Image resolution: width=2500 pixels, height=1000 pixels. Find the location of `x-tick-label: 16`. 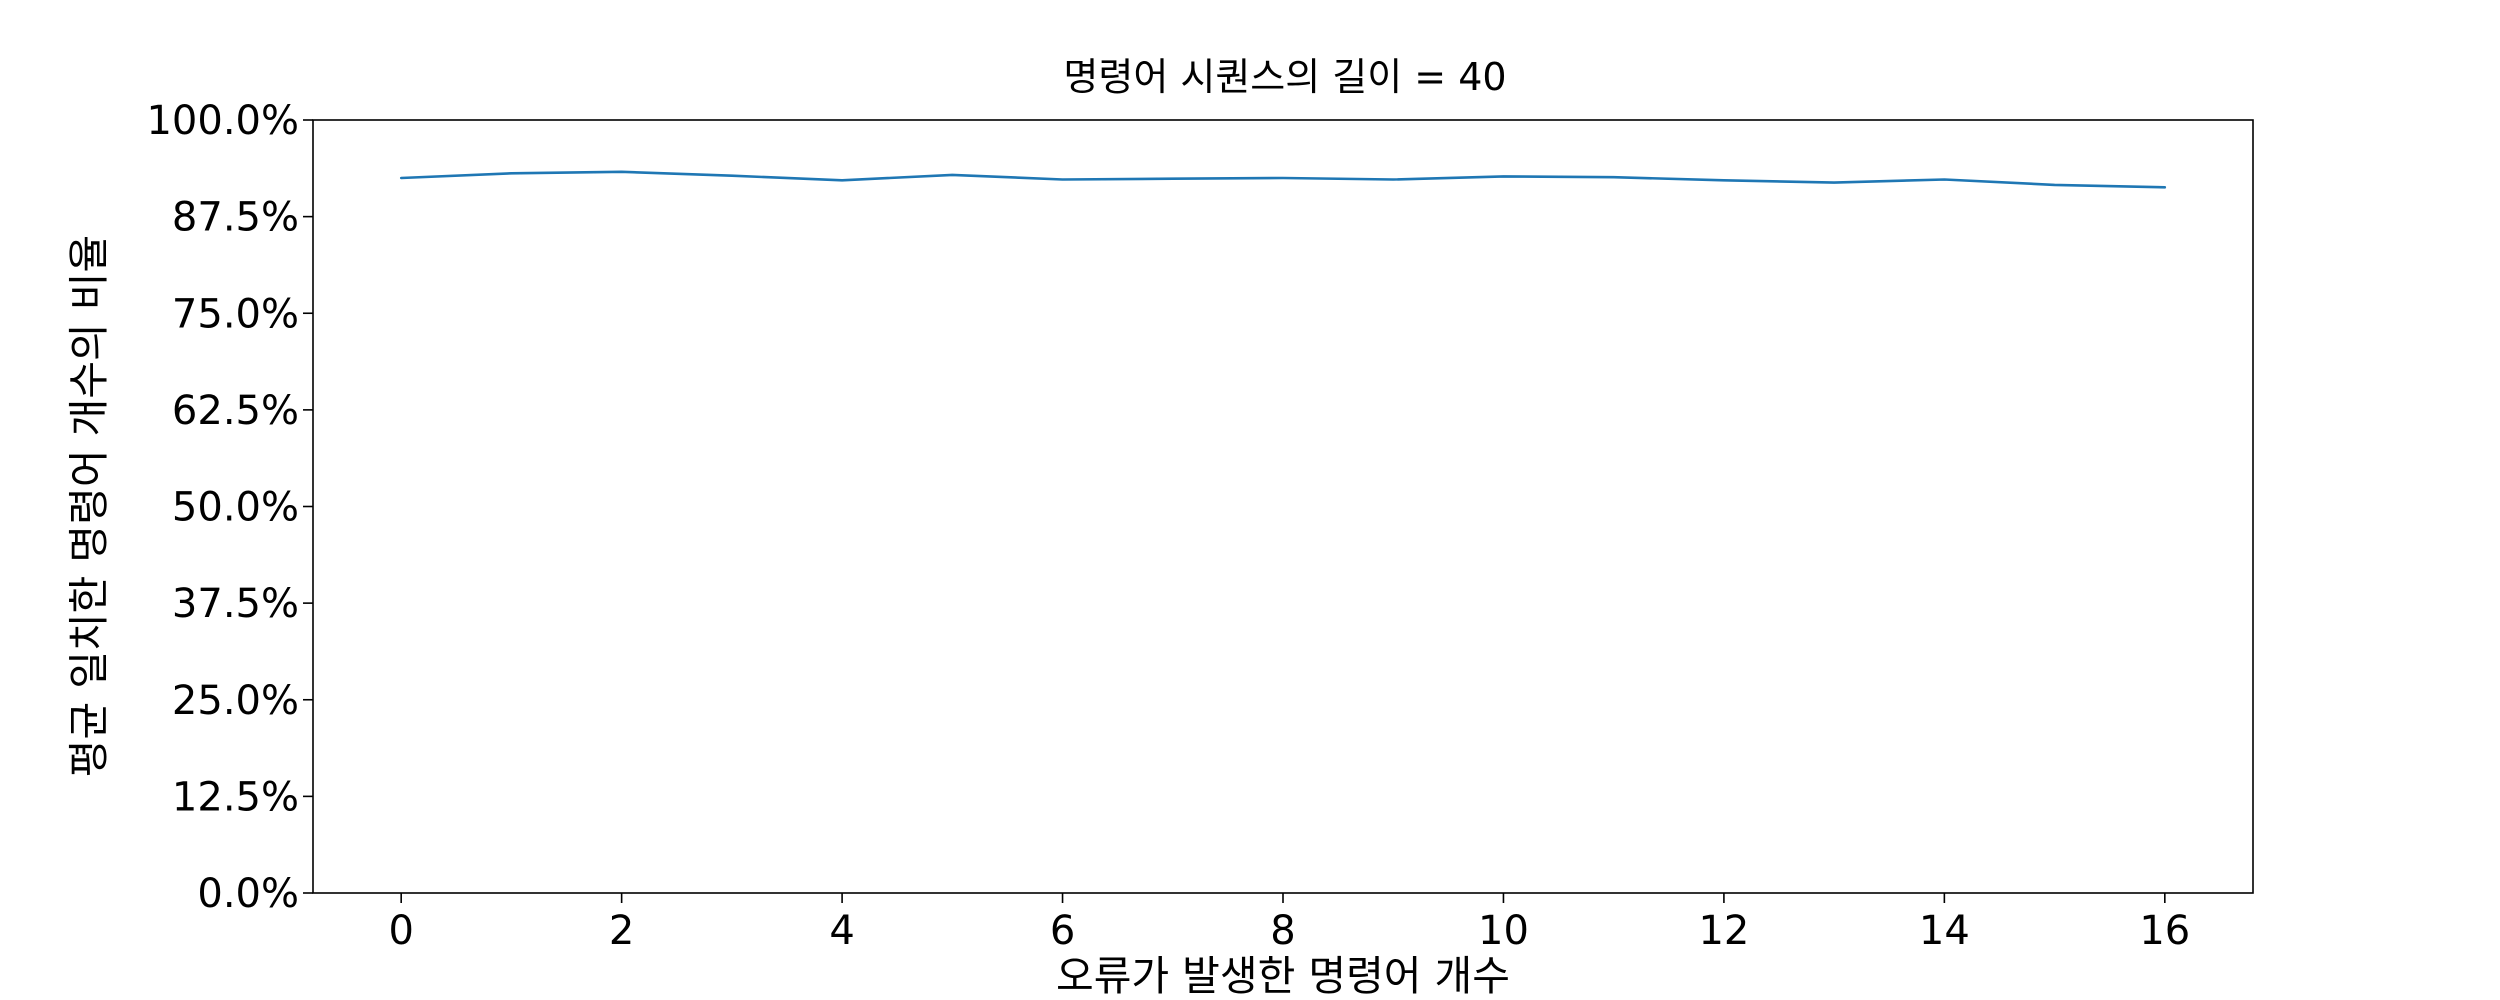

x-tick-label: 16 is located at coordinates (2164, 931).